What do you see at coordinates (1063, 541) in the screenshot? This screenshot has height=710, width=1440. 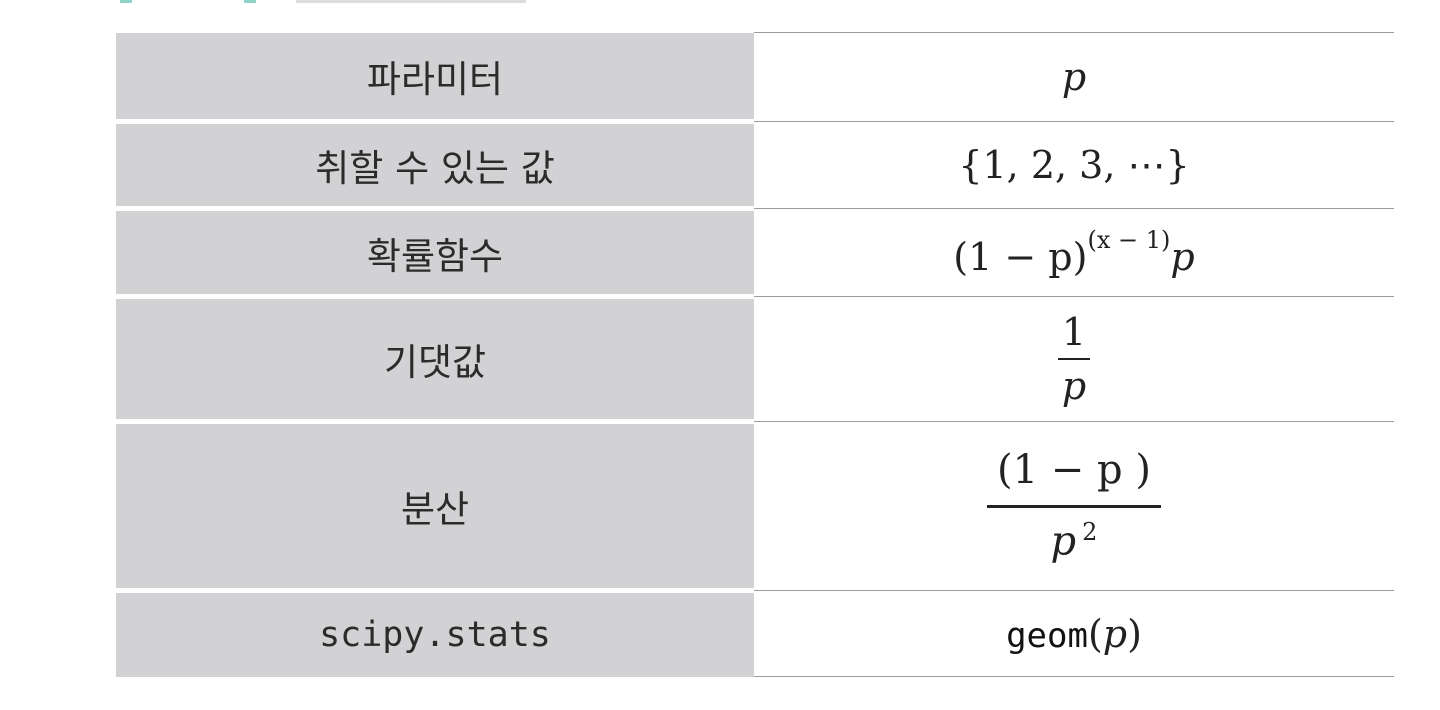 I see `denominator-base: p` at bounding box center [1063, 541].